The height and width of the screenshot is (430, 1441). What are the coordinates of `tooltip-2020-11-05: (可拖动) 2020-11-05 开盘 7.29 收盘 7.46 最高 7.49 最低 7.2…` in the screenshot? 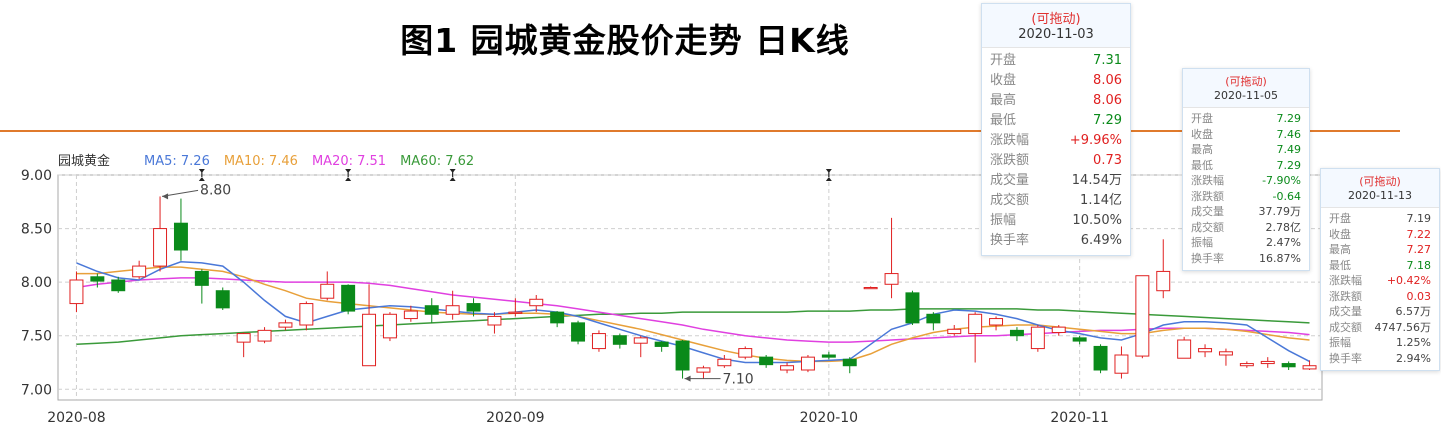 It's located at (1246, 169).